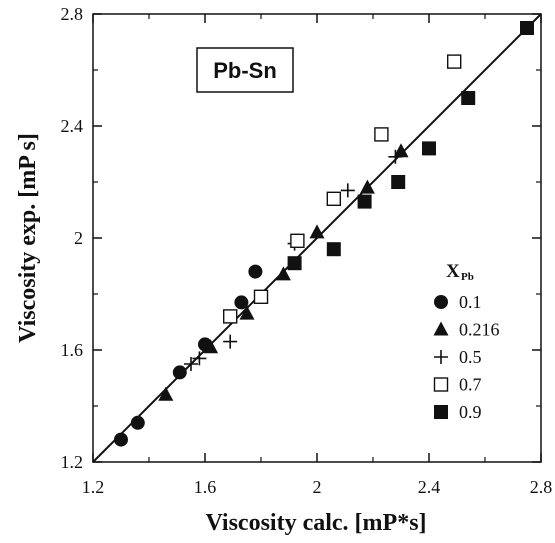 The width and height of the screenshot is (555, 543). I want to click on y-tick-labels: 1.2 1.6 2 2.4 2.8, so click(72, 238).